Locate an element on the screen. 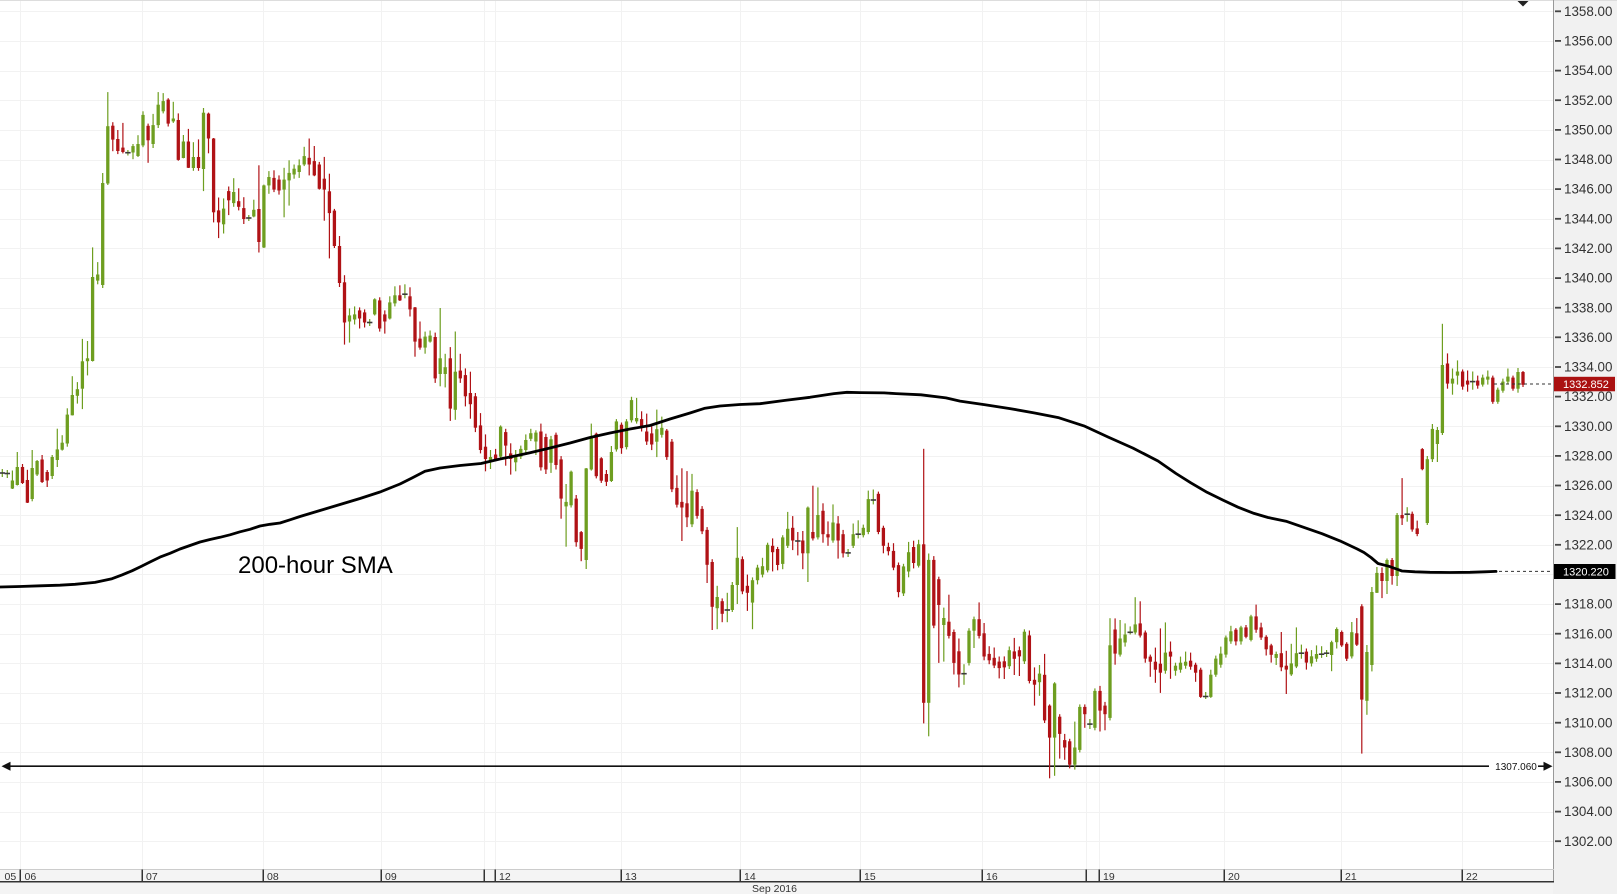  svg-text: 1304.00 is located at coordinates (1588, 811).